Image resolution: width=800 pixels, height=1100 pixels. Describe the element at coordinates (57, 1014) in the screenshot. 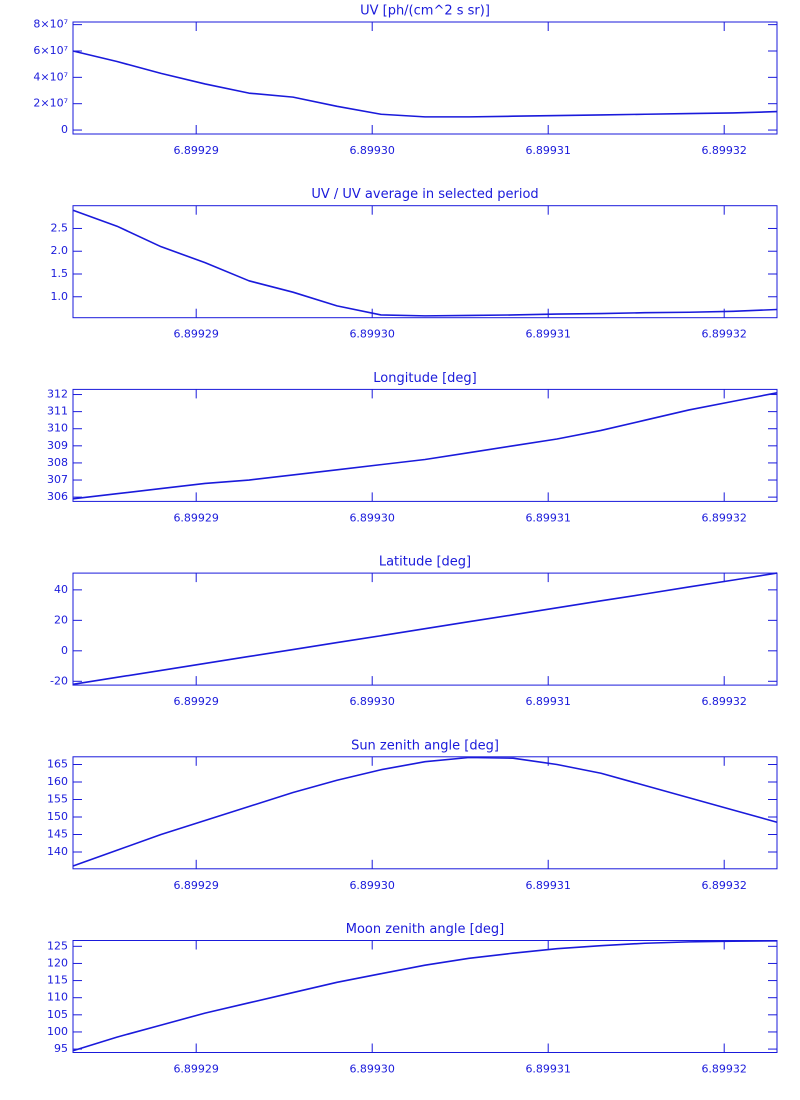

I see `y-tick-label: 105` at that location.